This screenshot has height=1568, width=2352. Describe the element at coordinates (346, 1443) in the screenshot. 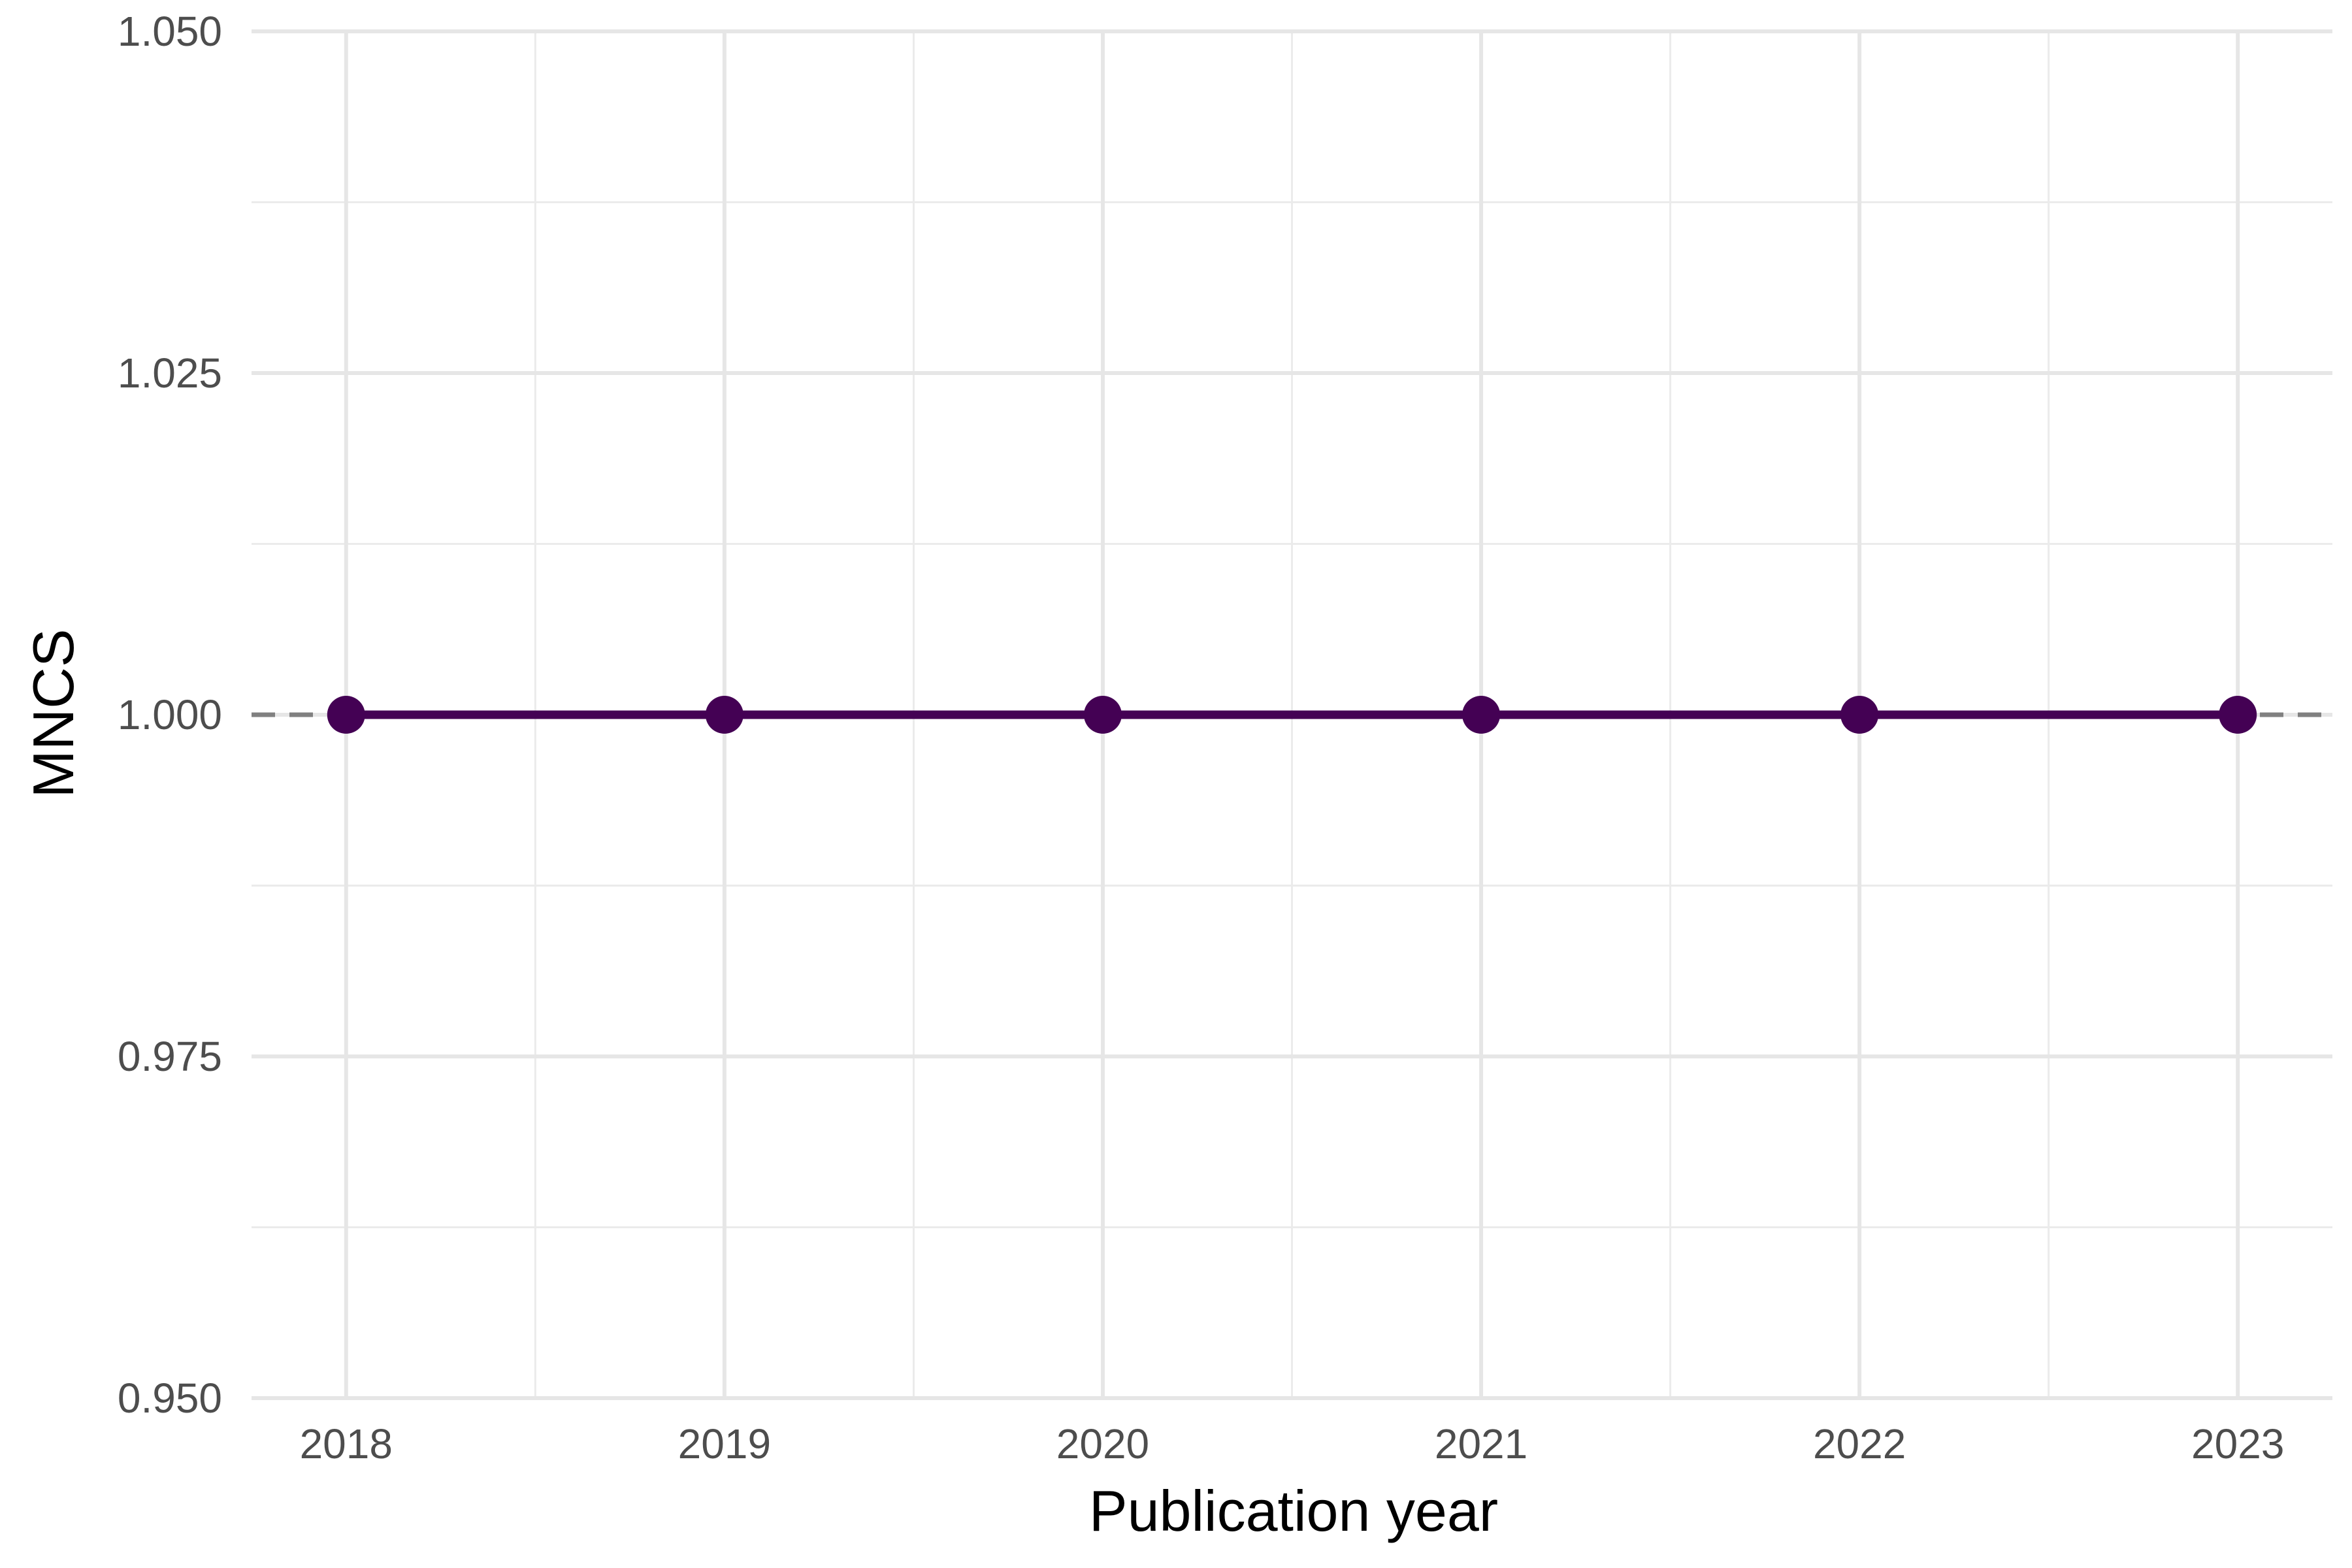

I see `x-tick-label: 2018` at that location.